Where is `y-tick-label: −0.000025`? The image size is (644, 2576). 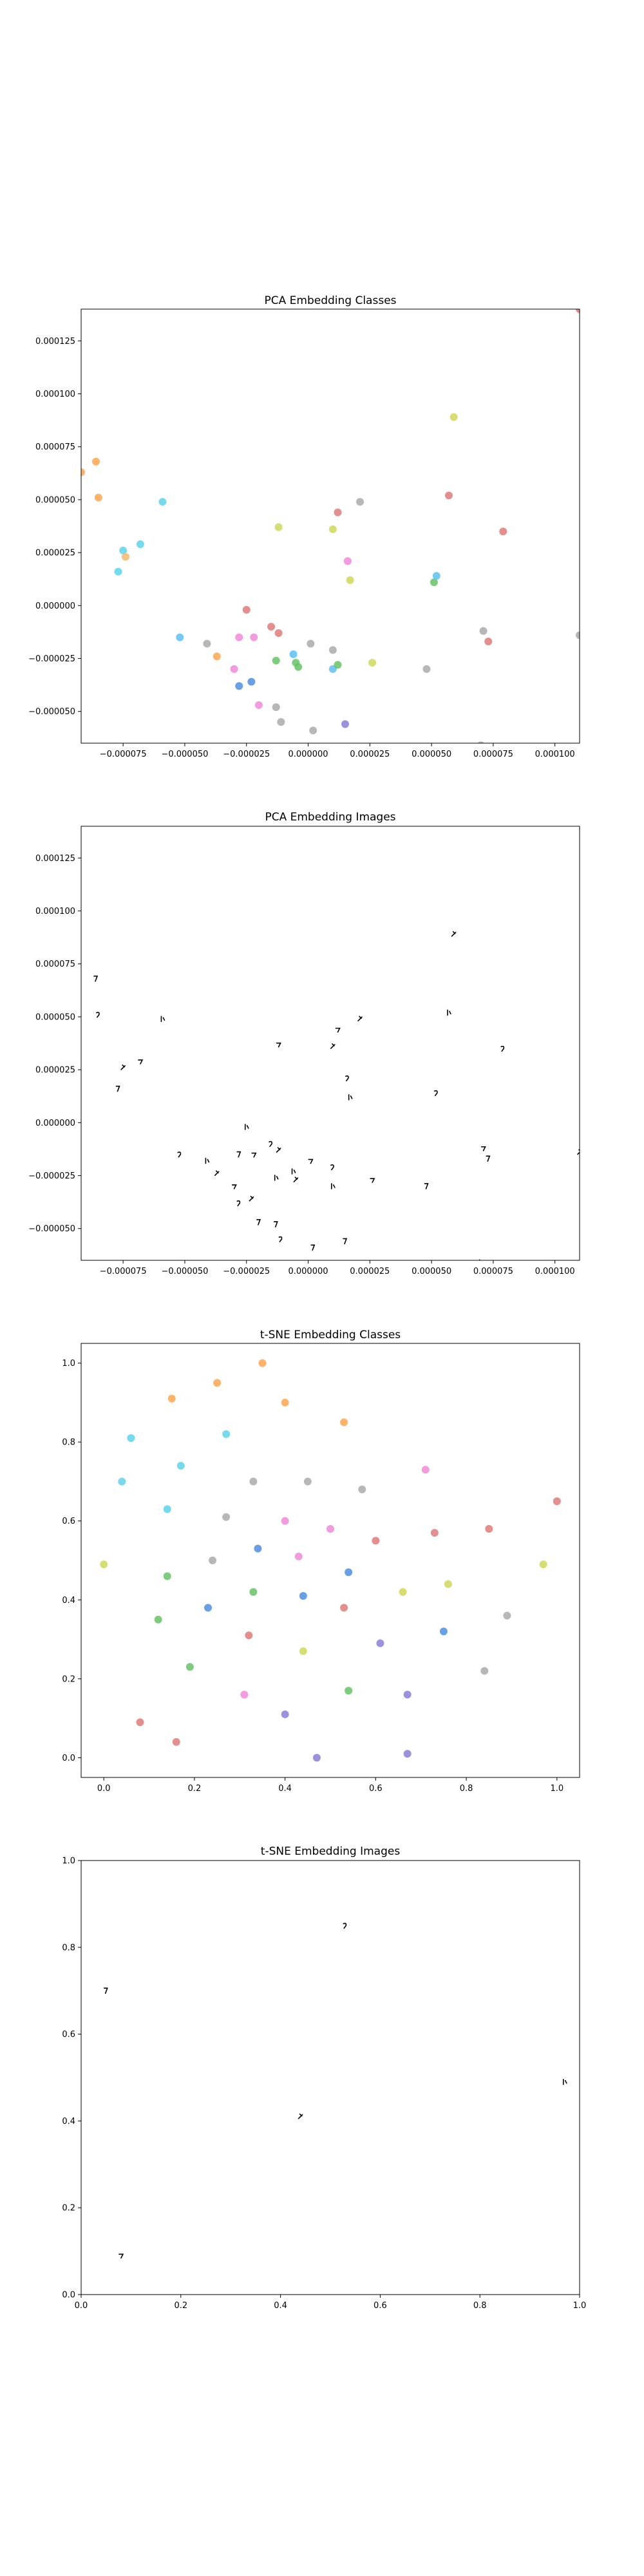 y-tick-label: −0.000025 is located at coordinates (52, 1176).